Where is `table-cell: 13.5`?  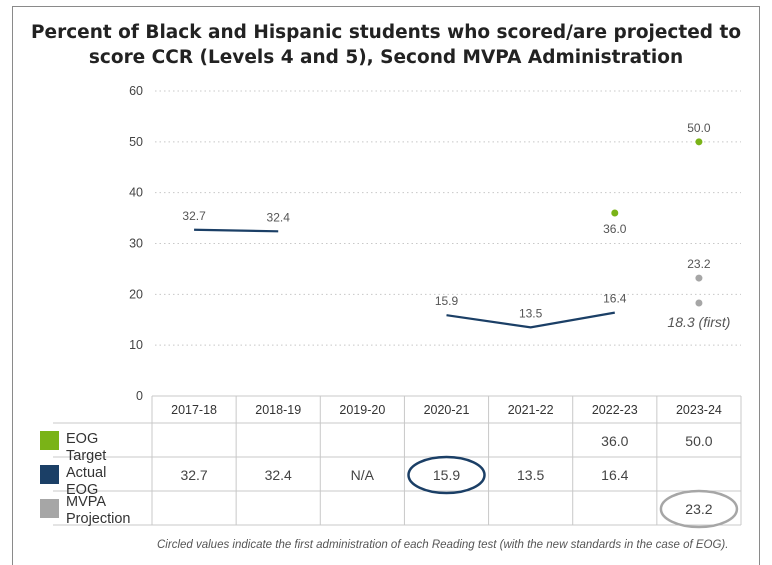
table-cell: 13.5 is located at coordinates (530, 475).